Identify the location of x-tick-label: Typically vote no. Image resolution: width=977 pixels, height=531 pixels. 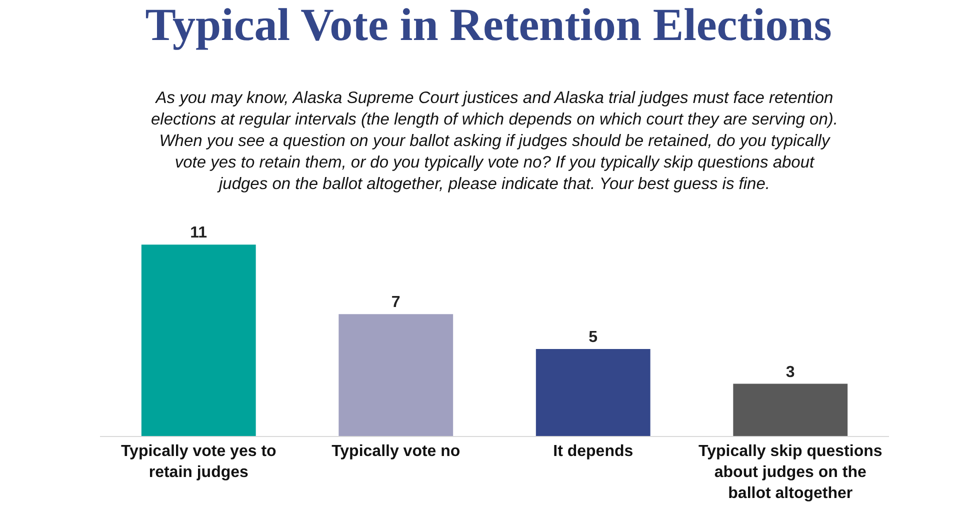
(396, 451).